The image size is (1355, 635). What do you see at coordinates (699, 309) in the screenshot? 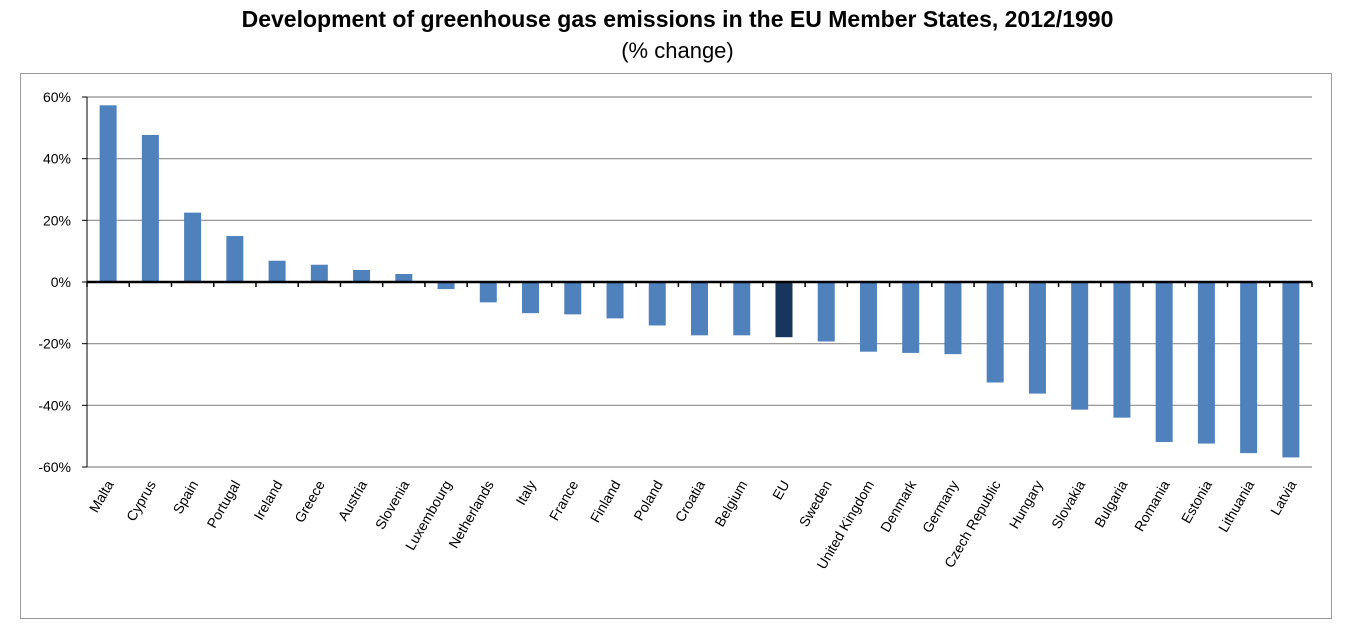
I see `bar-croatia` at bounding box center [699, 309].